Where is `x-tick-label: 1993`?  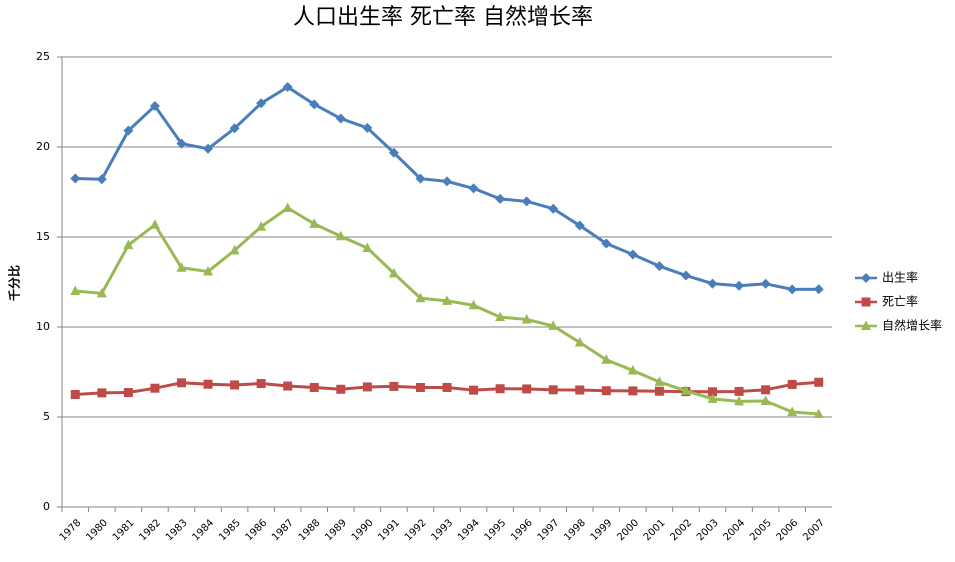
x-tick-label: 1993 is located at coordinates (442, 530).